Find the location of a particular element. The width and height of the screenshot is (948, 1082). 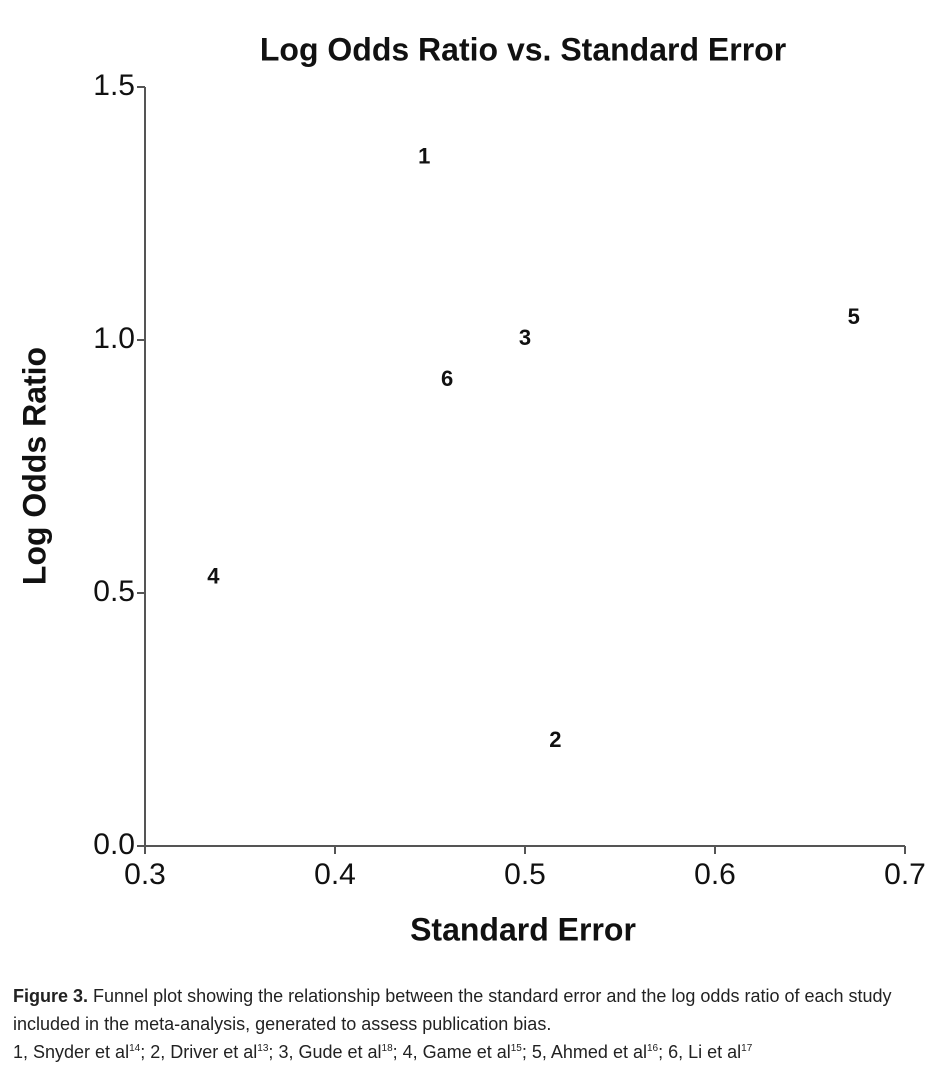

caption-label: Figure 3. is located at coordinates (51, 996).